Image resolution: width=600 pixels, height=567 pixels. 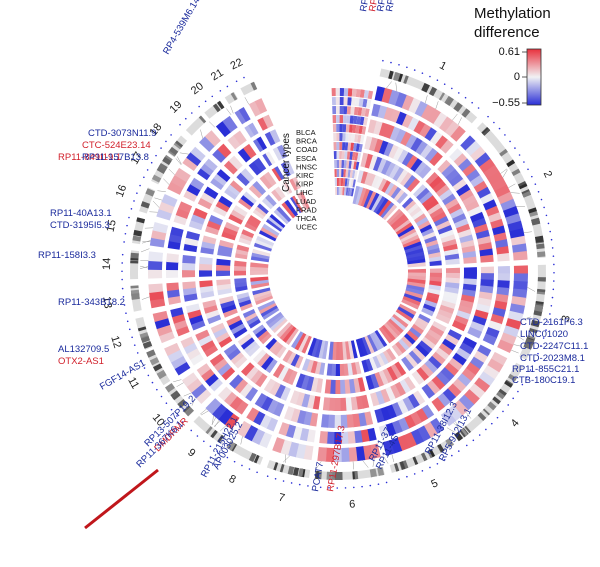 I want to click on chromosome-label: 18, so click(x=155, y=129).